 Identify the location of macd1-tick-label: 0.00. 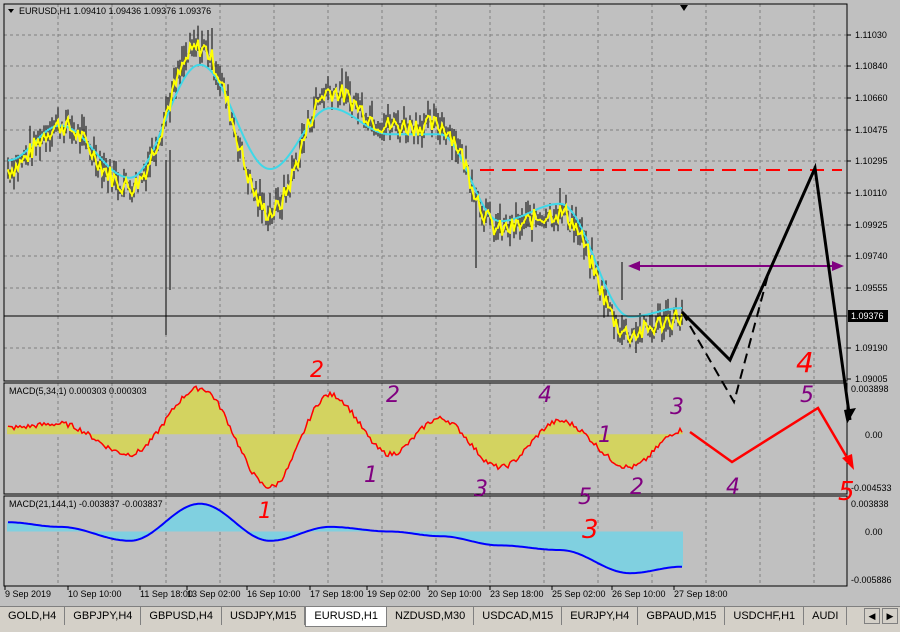
(874, 435).